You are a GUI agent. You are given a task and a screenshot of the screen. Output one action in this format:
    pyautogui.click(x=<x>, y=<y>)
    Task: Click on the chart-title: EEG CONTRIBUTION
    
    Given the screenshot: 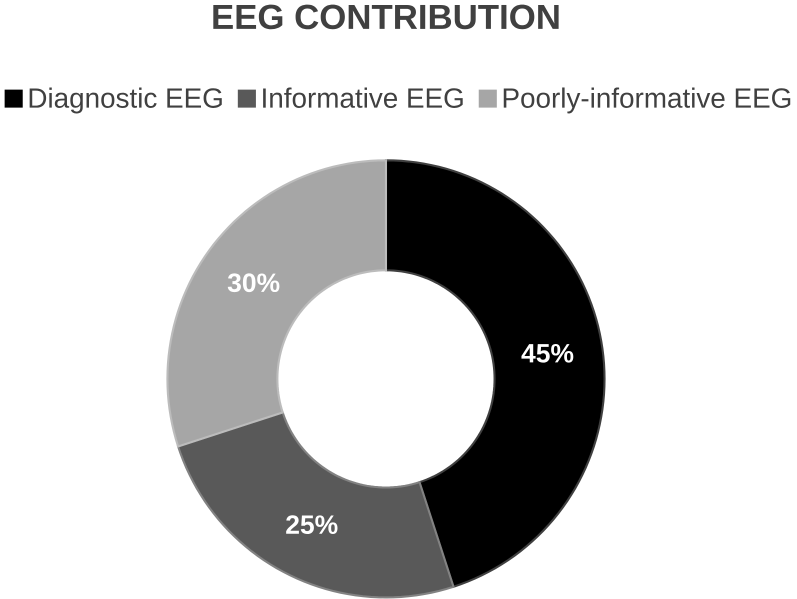 What is the action you would take?
    pyautogui.click(x=386, y=17)
    